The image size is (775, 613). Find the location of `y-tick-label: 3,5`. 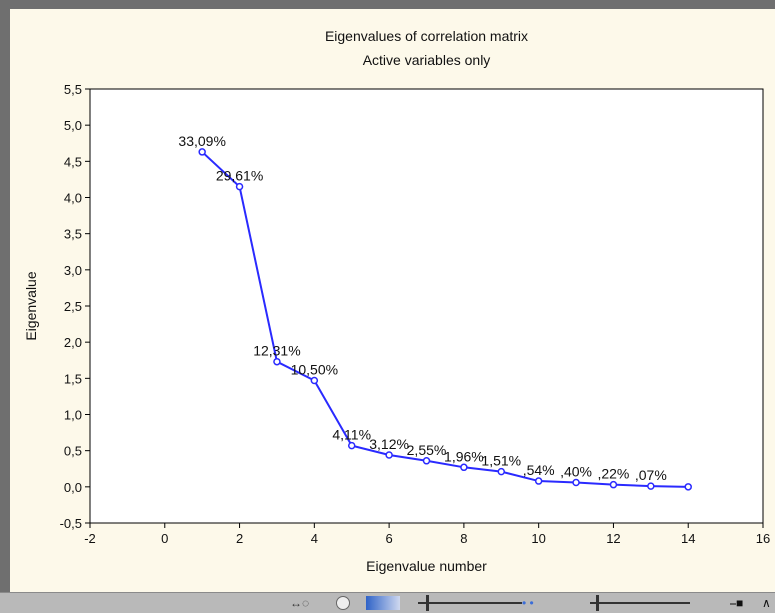

y-tick-label: 3,5 is located at coordinates (73, 234).